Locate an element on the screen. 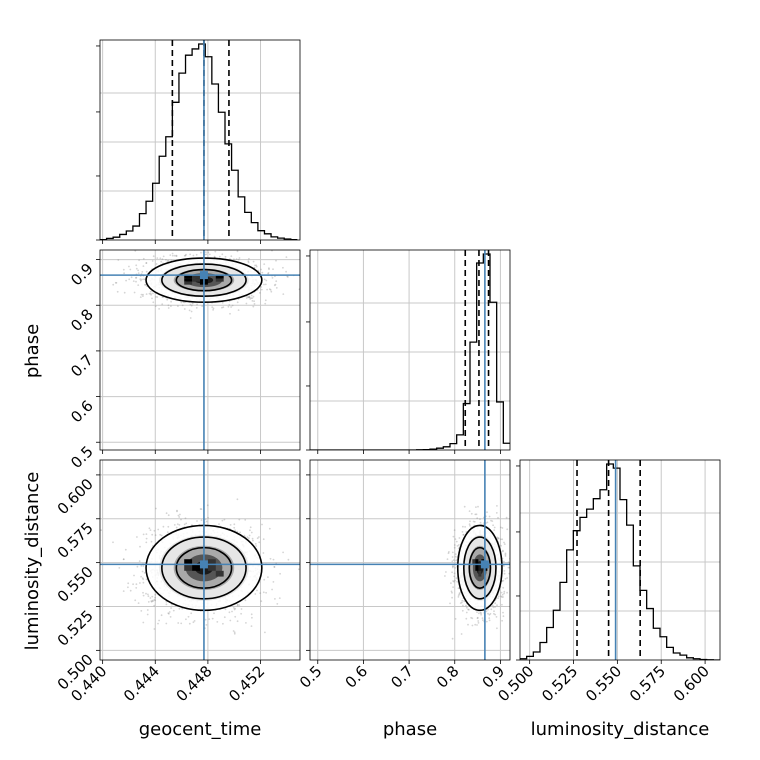  joint-panel-geocent_time-phase: 0.5 0.6 0.7 0.8 0.9 is located at coordinates (184, 359).